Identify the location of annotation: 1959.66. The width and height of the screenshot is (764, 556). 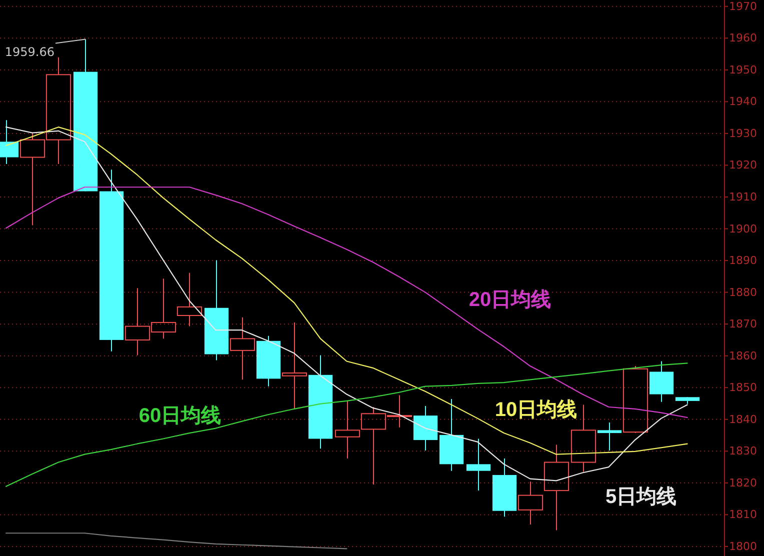
(29, 52).